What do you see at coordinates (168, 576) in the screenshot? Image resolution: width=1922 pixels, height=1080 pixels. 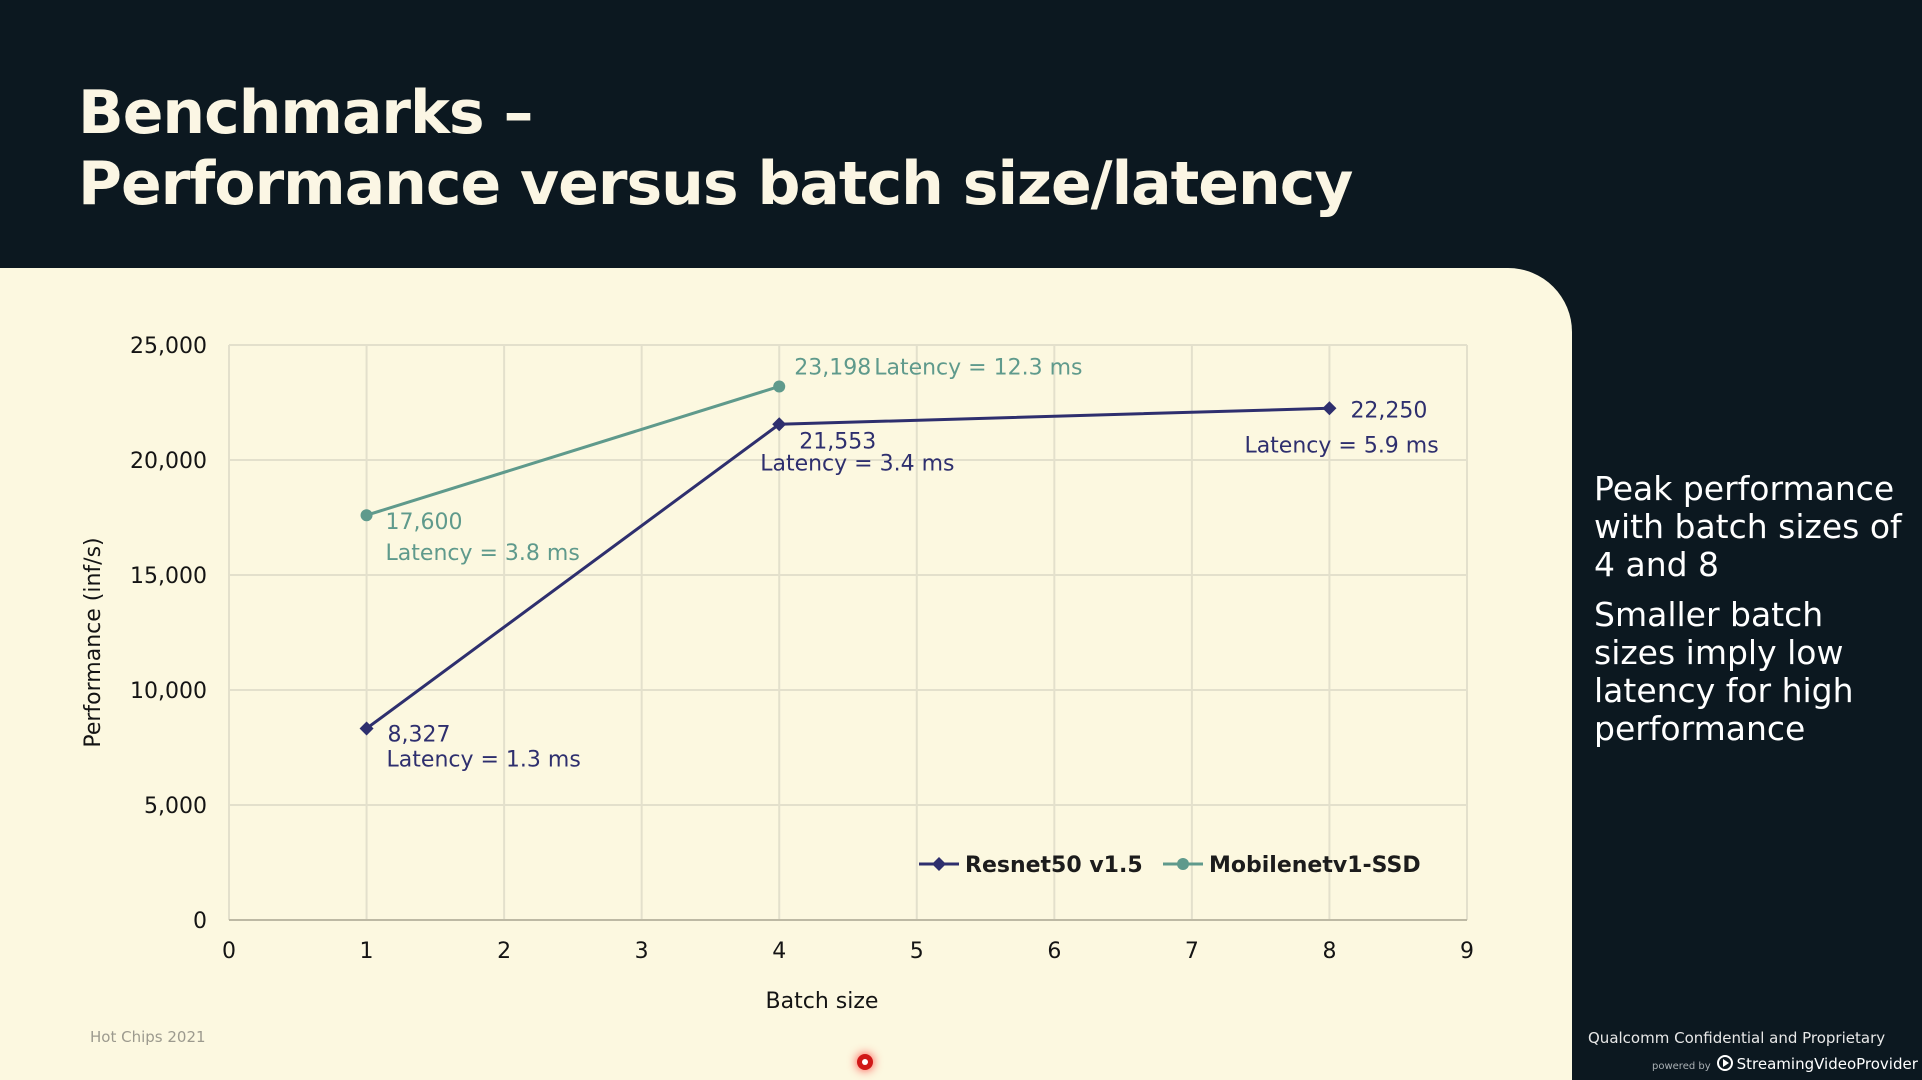 I see `y-tick-label: 15,000` at bounding box center [168, 576].